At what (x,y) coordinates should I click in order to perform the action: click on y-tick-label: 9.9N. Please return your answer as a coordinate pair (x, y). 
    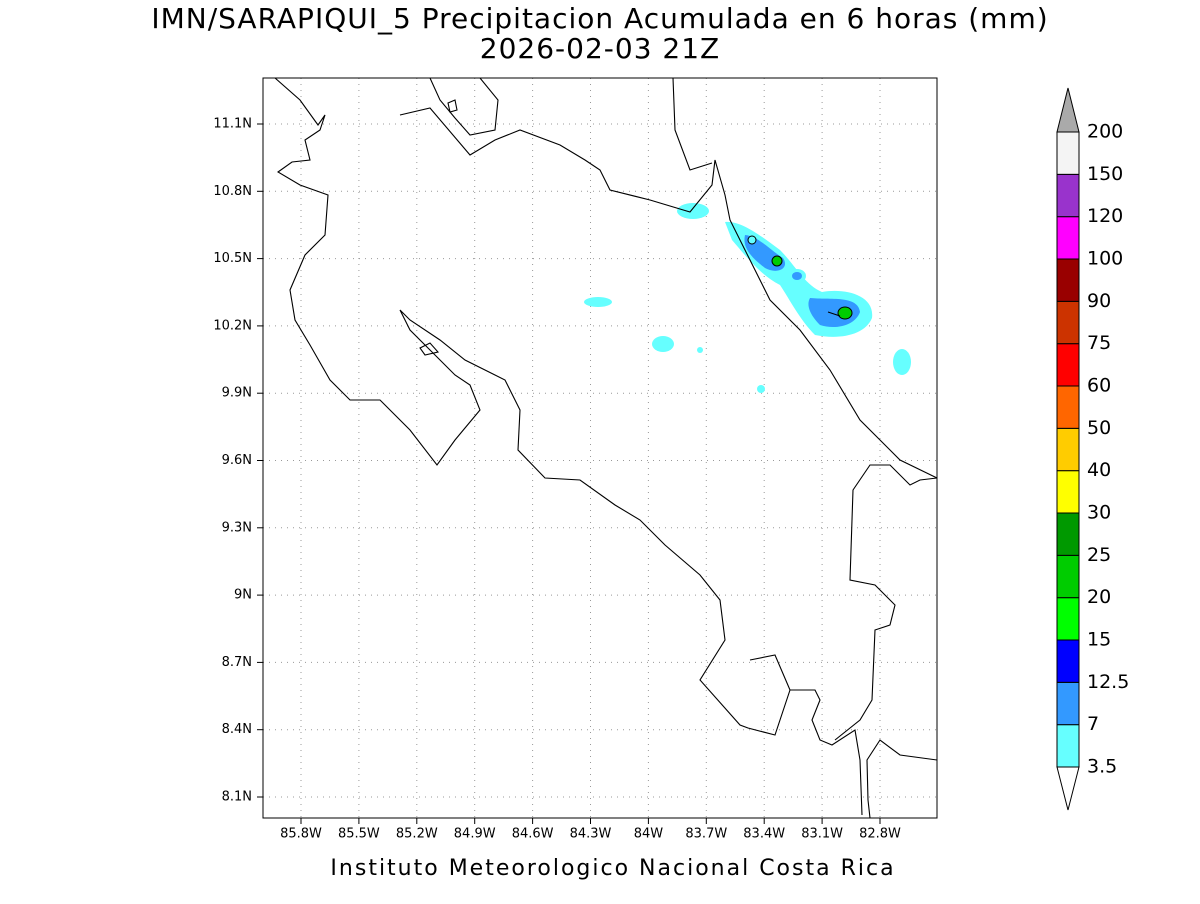
    Looking at the image, I should click on (237, 393).